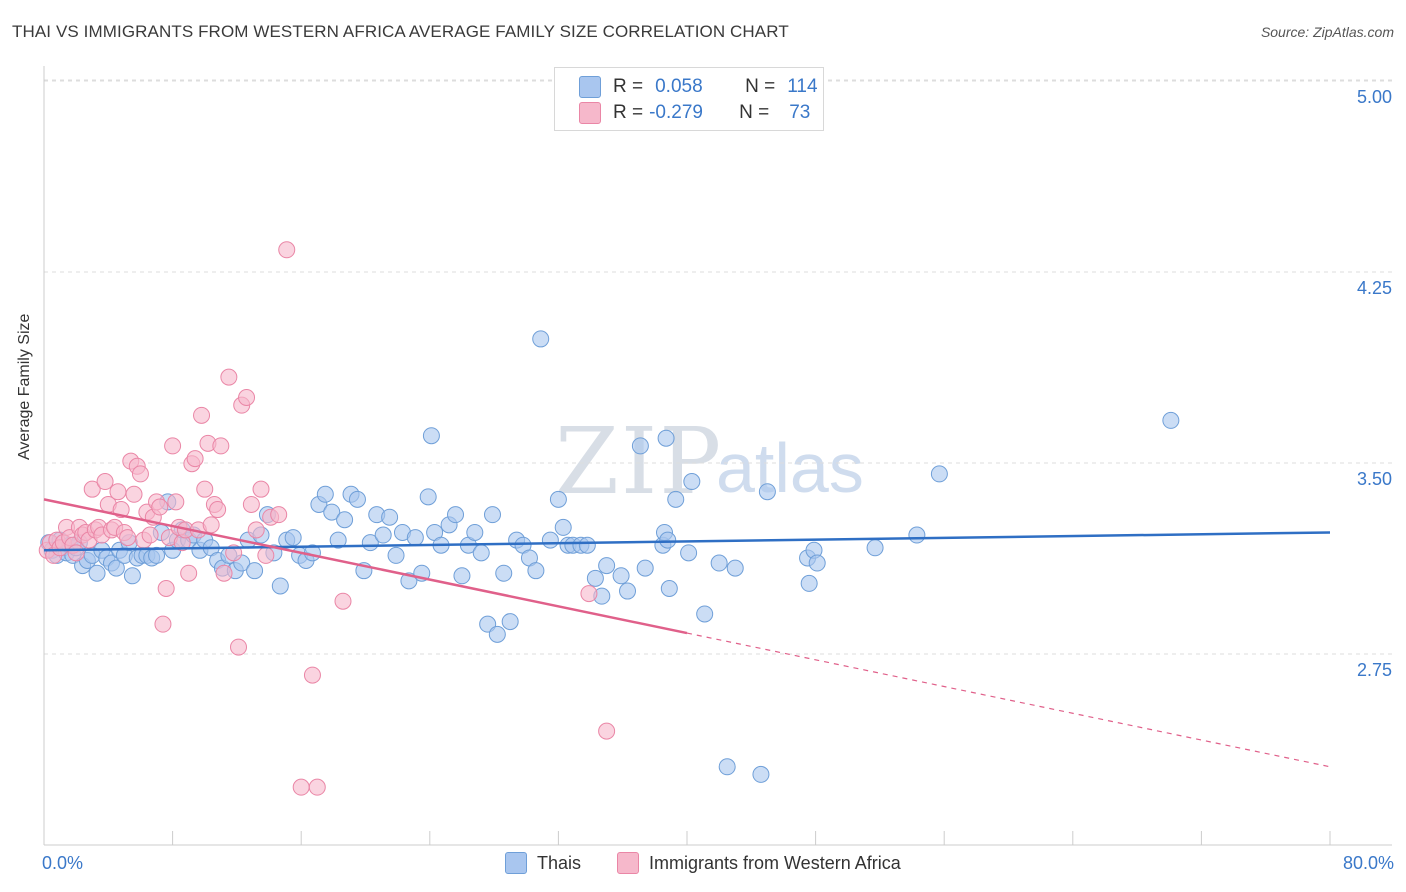 This screenshot has width=1406, height=892. I want to click on n-value: 114, so click(802, 86).